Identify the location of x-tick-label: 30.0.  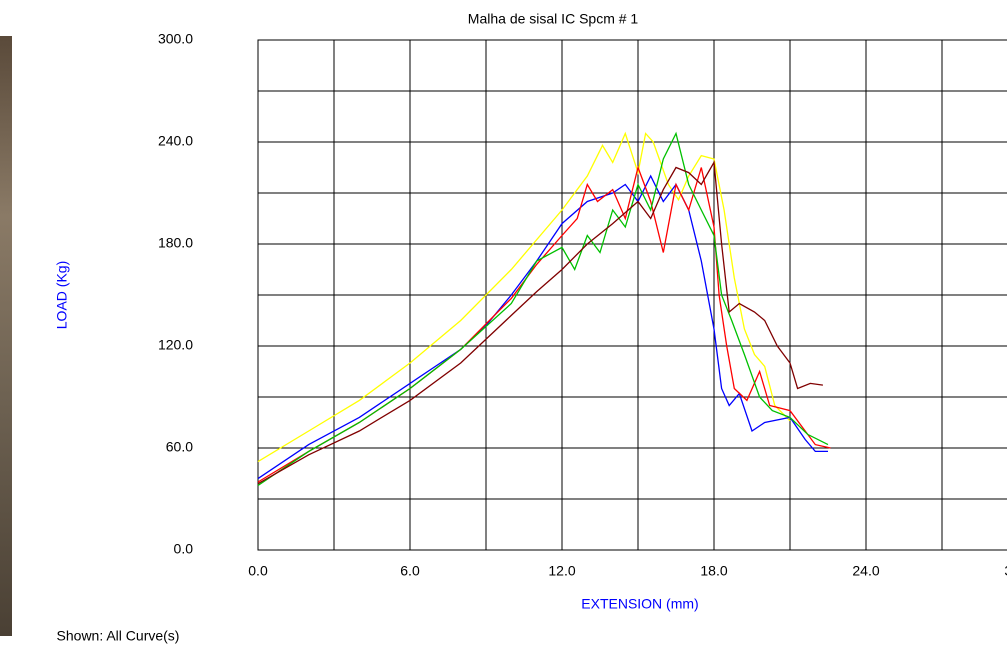
(1005, 571).